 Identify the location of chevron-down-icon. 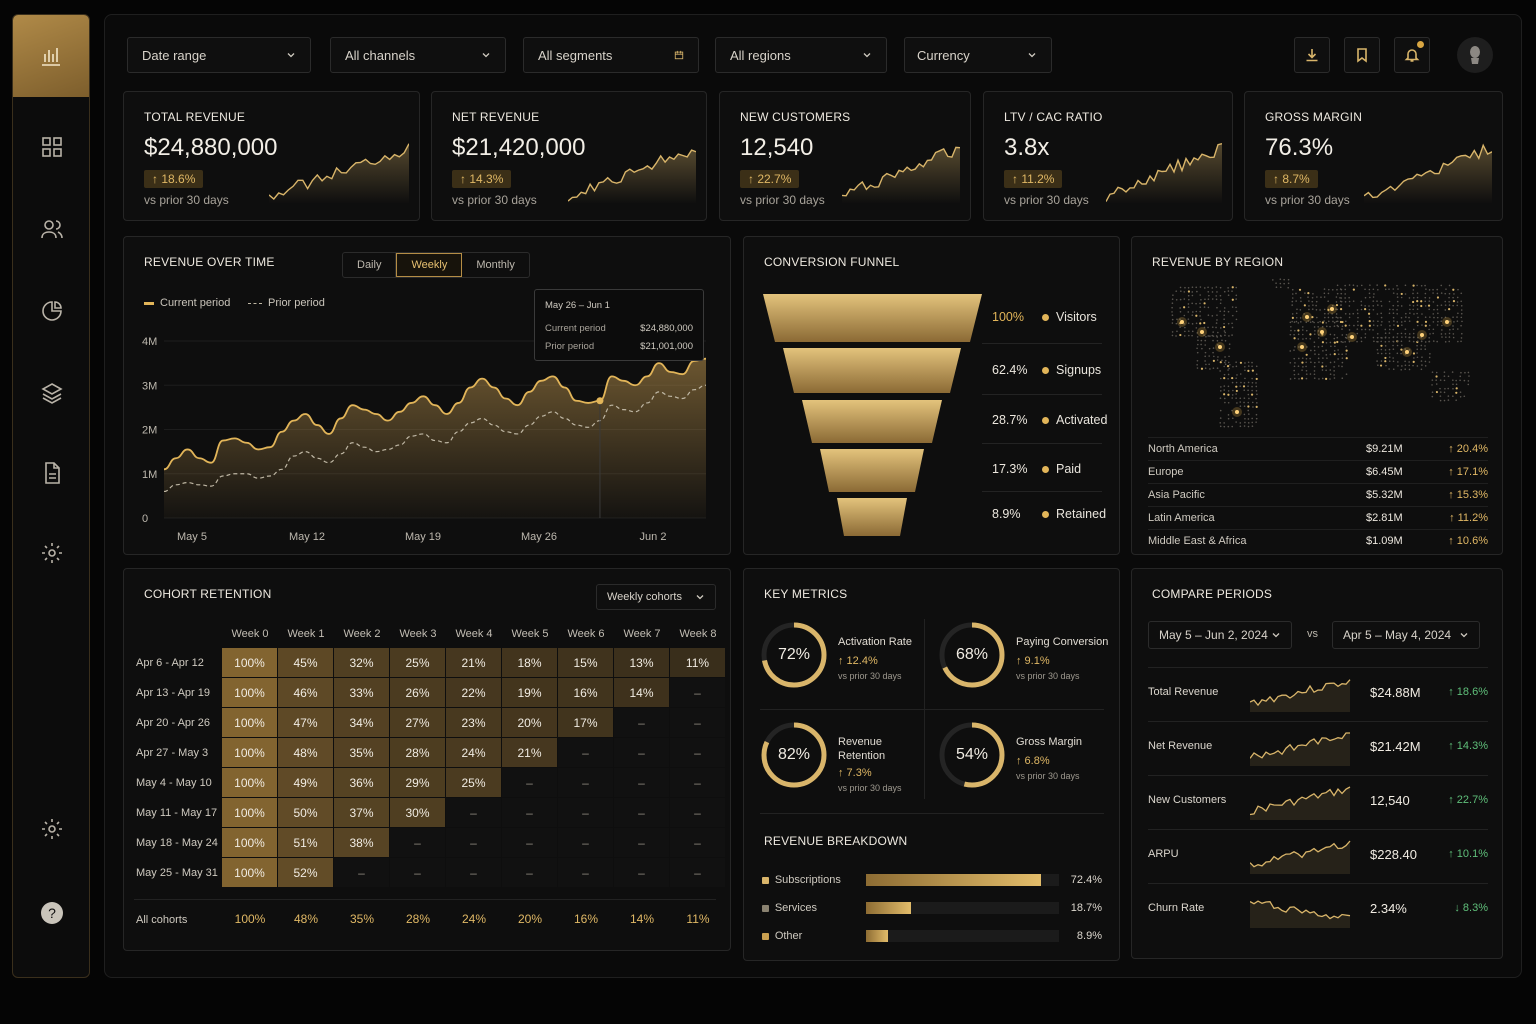
(867, 55).